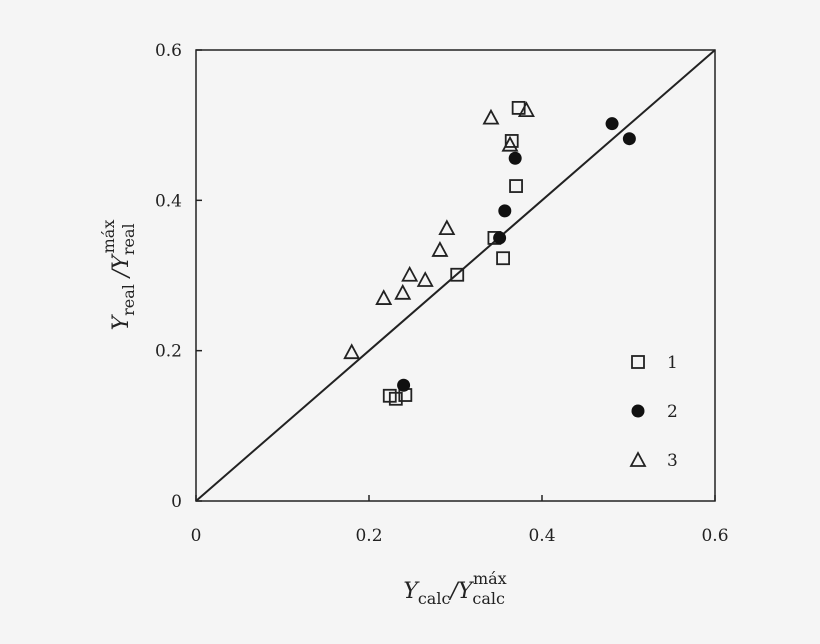  What do you see at coordinates (176, 502) in the screenshot?
I see `y-tick-label: 0` at bounding box center [176, 502].